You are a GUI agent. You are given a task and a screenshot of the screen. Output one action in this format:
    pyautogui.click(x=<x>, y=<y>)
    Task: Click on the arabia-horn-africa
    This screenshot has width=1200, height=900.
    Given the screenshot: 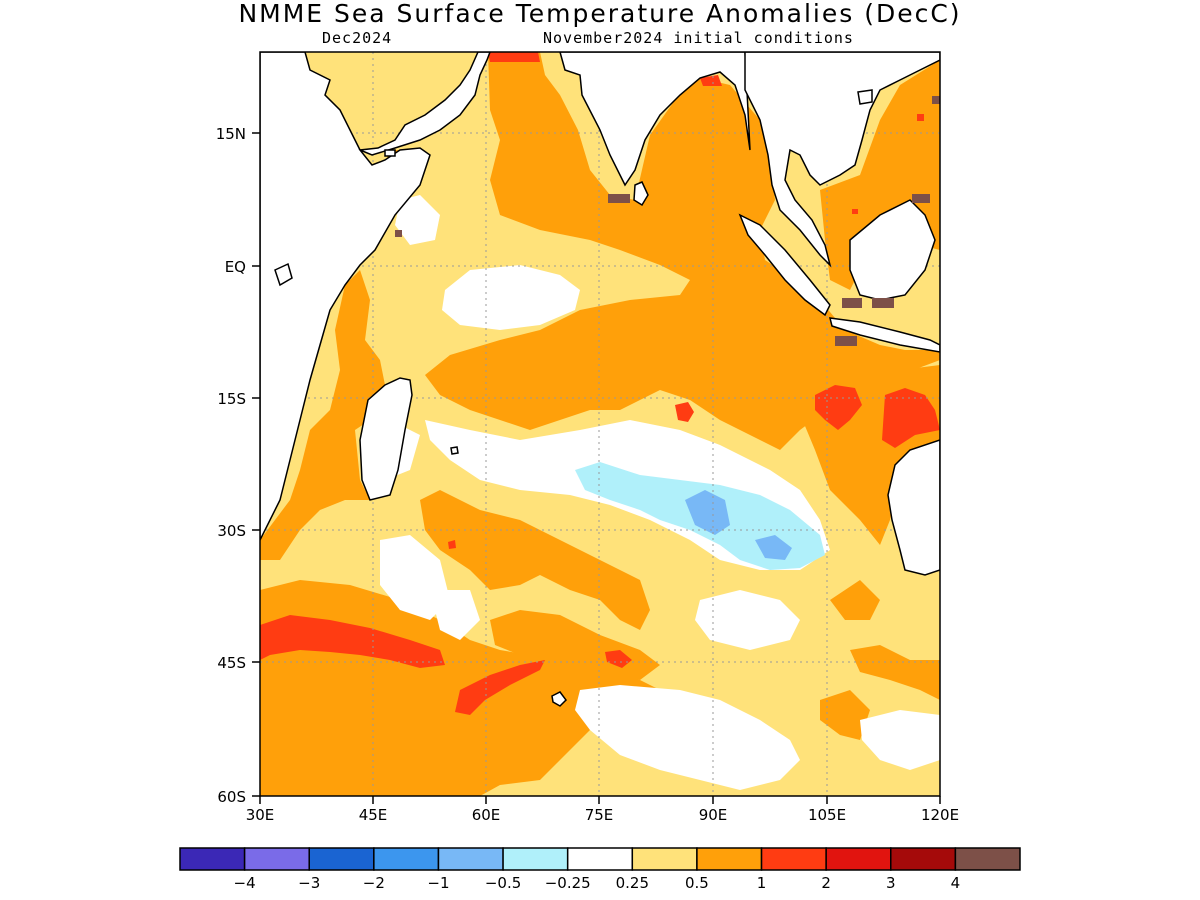 What is the action you would take?
    pyautogui.click(x=375, y=296)
    